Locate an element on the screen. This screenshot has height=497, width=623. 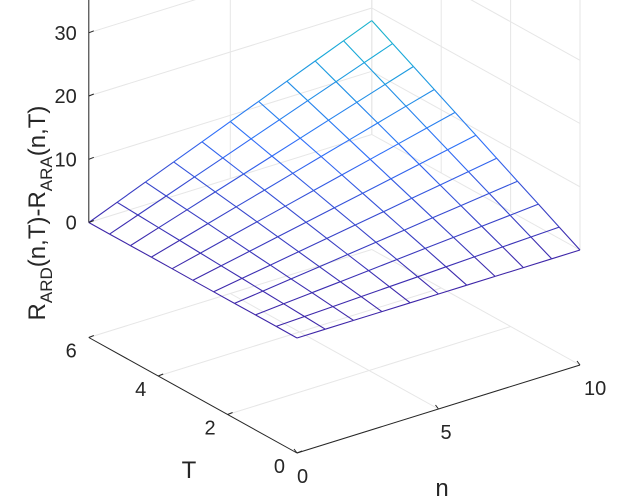
z-axis-label-sub-1: ARD is located at coordinates (46, 285).